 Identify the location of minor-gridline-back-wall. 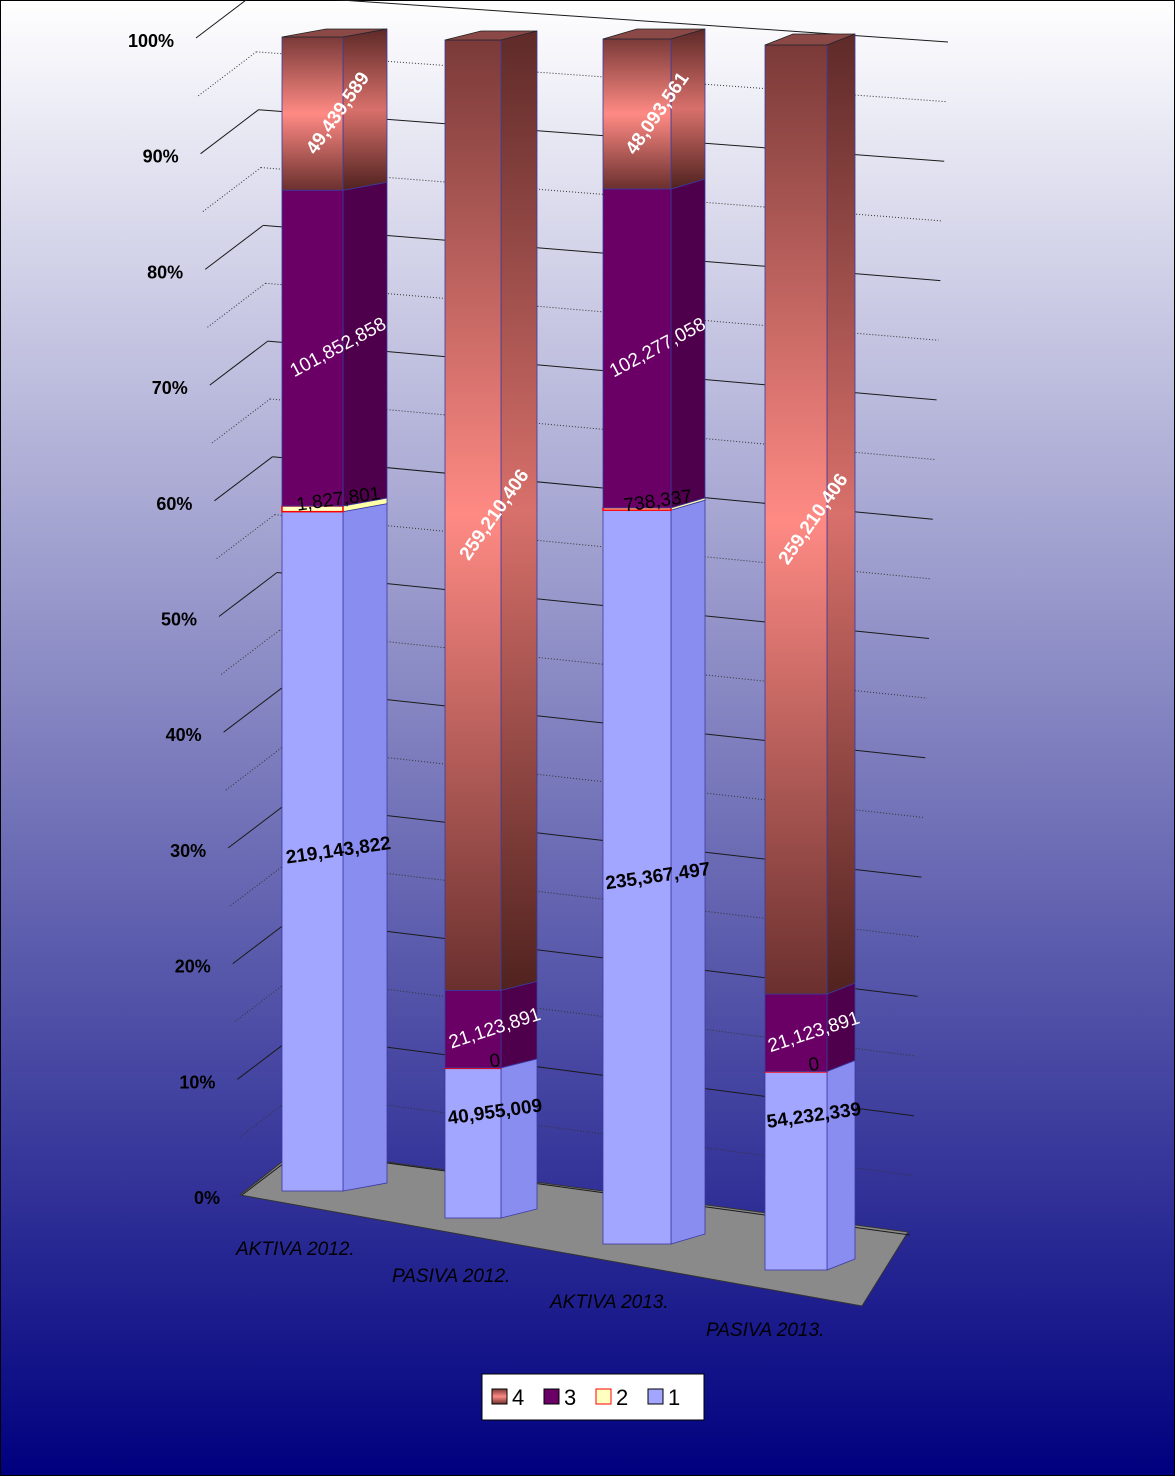
(604, 899).